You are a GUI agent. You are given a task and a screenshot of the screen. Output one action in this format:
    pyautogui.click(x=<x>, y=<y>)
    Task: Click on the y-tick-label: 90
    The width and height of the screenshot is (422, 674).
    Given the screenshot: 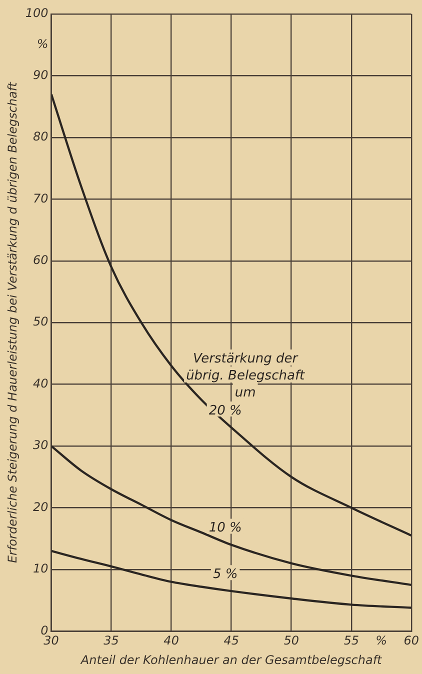 What is the action you would take?
    pyautogui.click(x=41, y=75)
    